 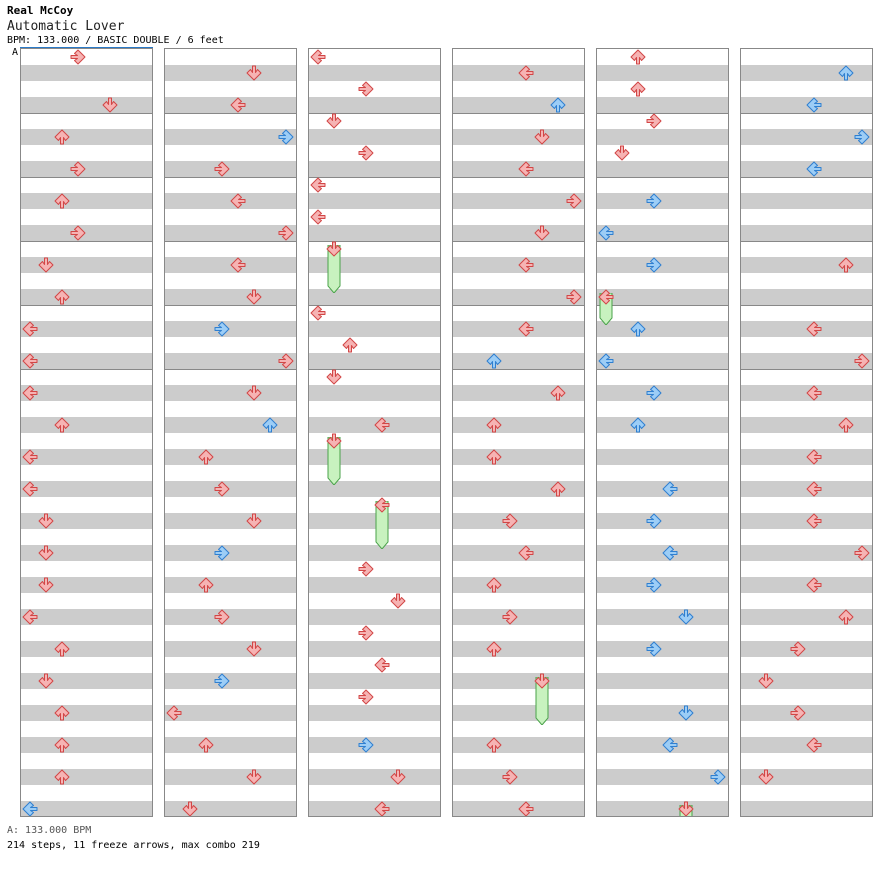 What do you see at coordinates (334, 461) in the screenshot?
I see `freeze-arrow` at bounding box center [334, 461].